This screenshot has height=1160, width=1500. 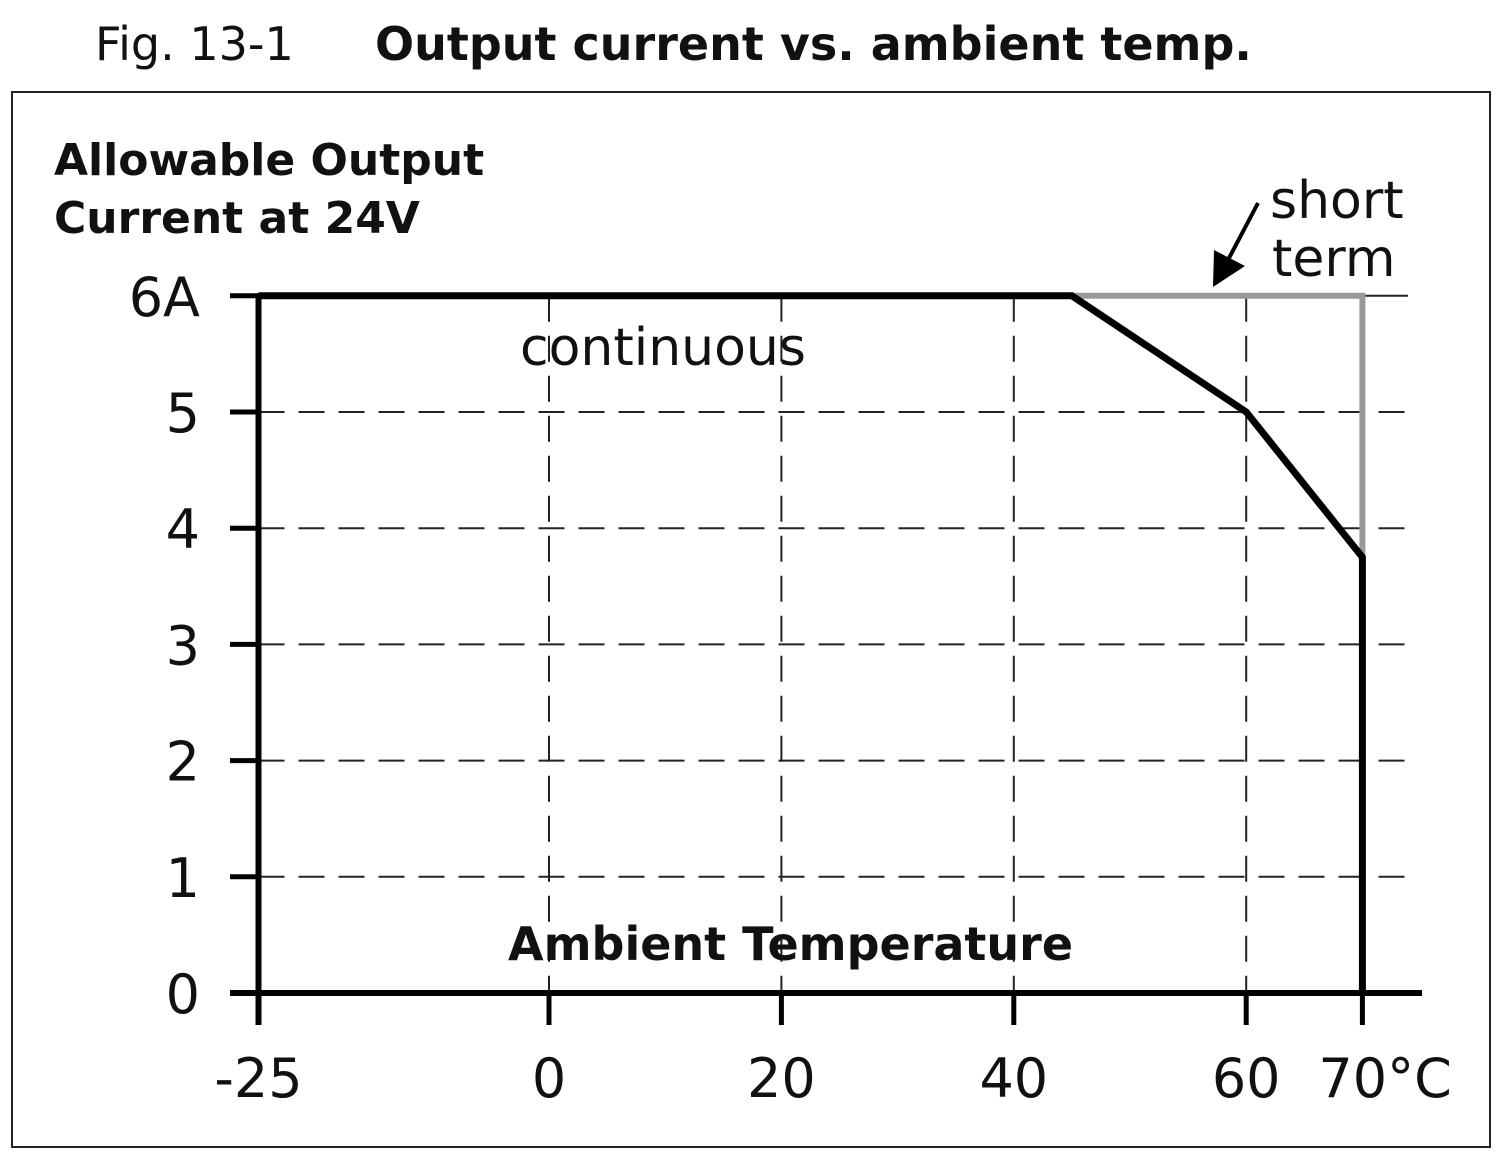 What do you see at coordinates (1236, 244) in the screenshot?
I see `short-term-arrow` at bounding box center [1236, 244].